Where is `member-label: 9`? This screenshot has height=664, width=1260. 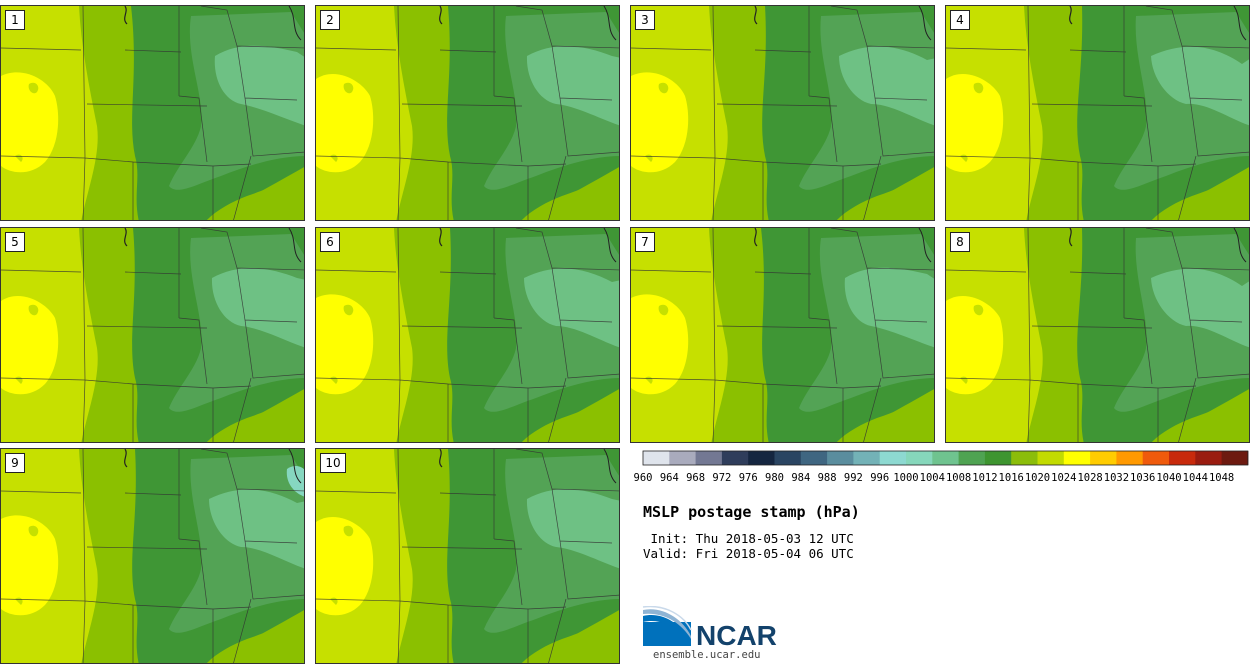
member-label: 9 is located at coordinates (15, 463).